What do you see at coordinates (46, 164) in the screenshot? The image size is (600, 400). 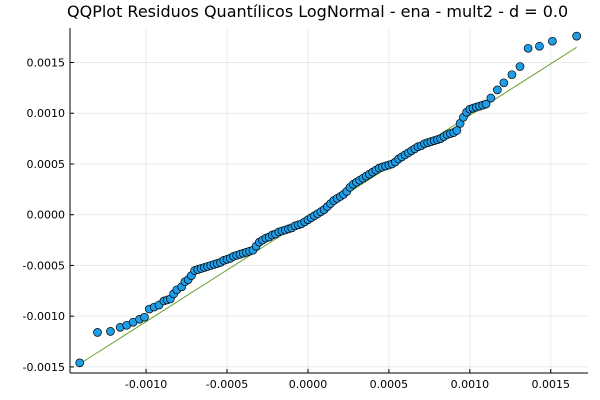 I see `y-tick-label: 0.0005` at bounding box center [46, 164].